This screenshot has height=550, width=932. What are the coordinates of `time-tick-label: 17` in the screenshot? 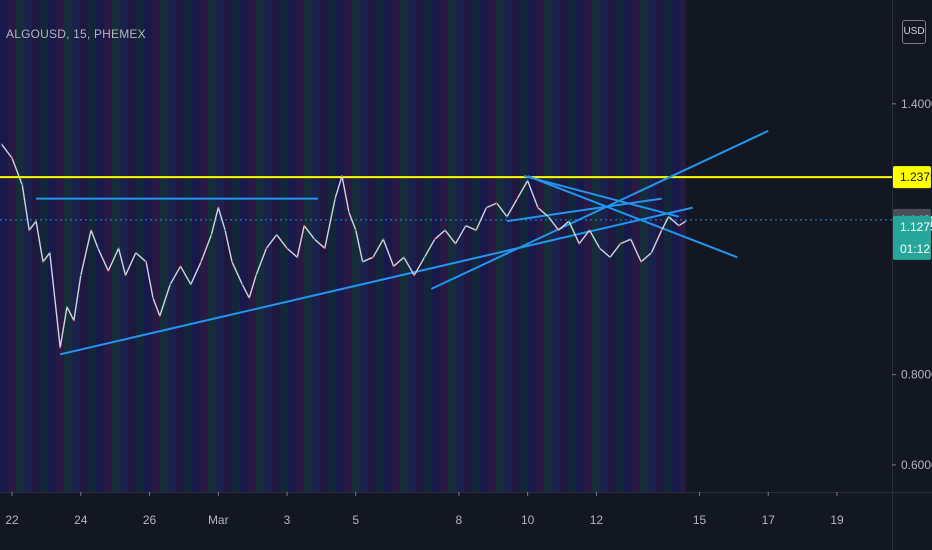 It's located at (769, 520).